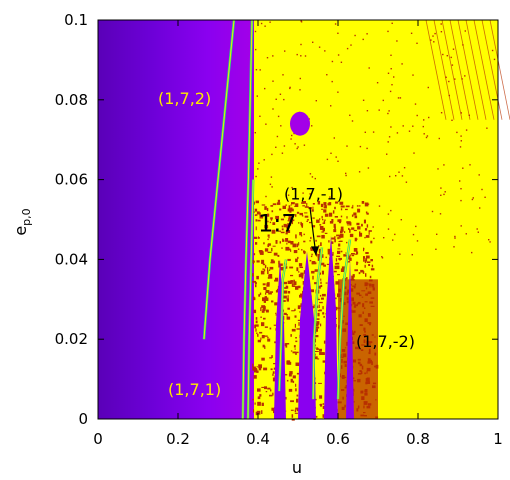 This screenshot has height=480, width=510. What do you see at coordinates (83, 419) in the screenshot?
I see `y-tick-label: 0` at bounding box center [83, 419].